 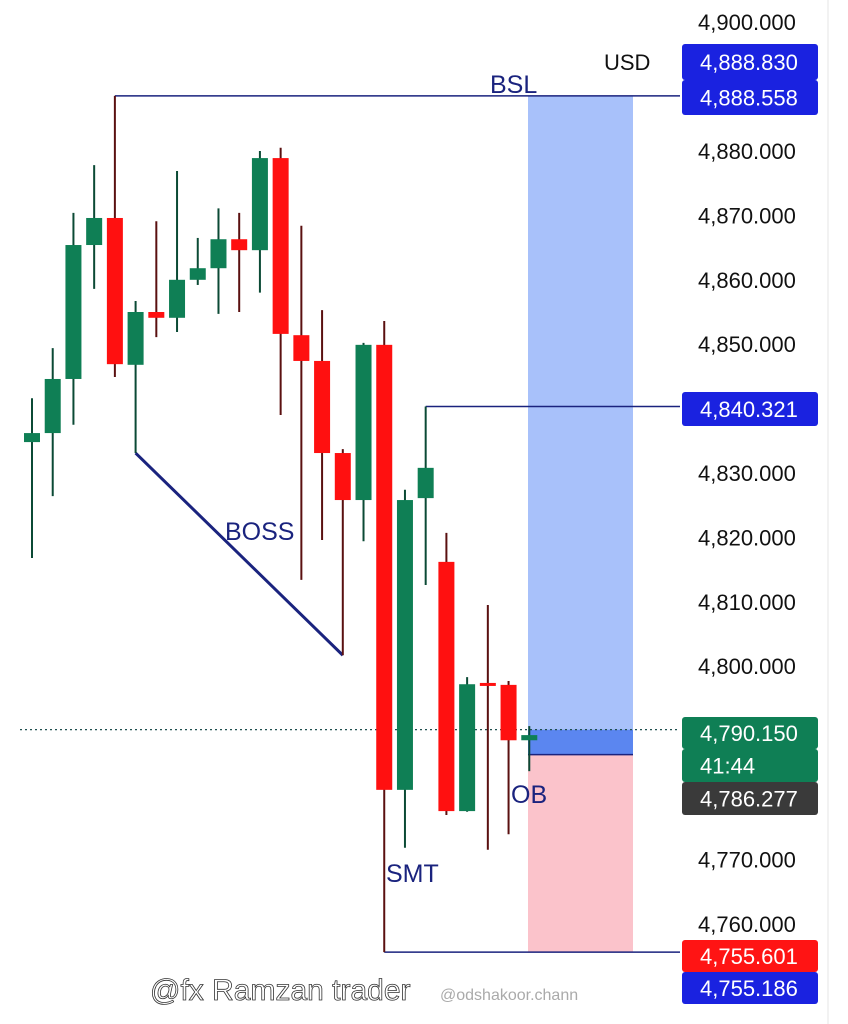 I want to click on price-label: 4,790.150, so click(x=749, y=733).